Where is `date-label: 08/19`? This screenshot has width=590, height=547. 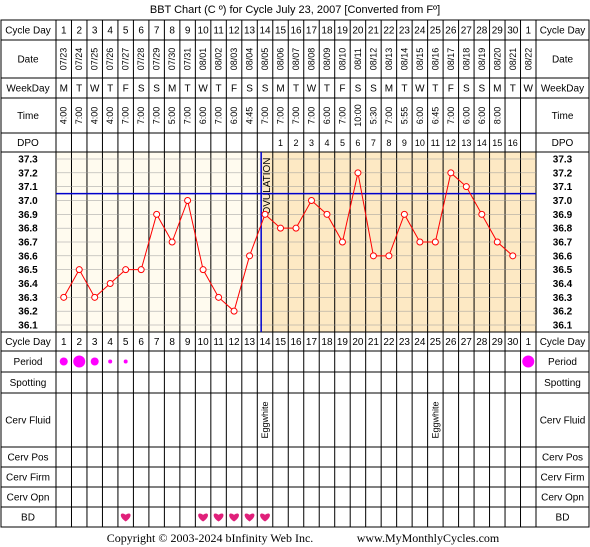 date-label: 08/19 is located at coordinates (482, 59).